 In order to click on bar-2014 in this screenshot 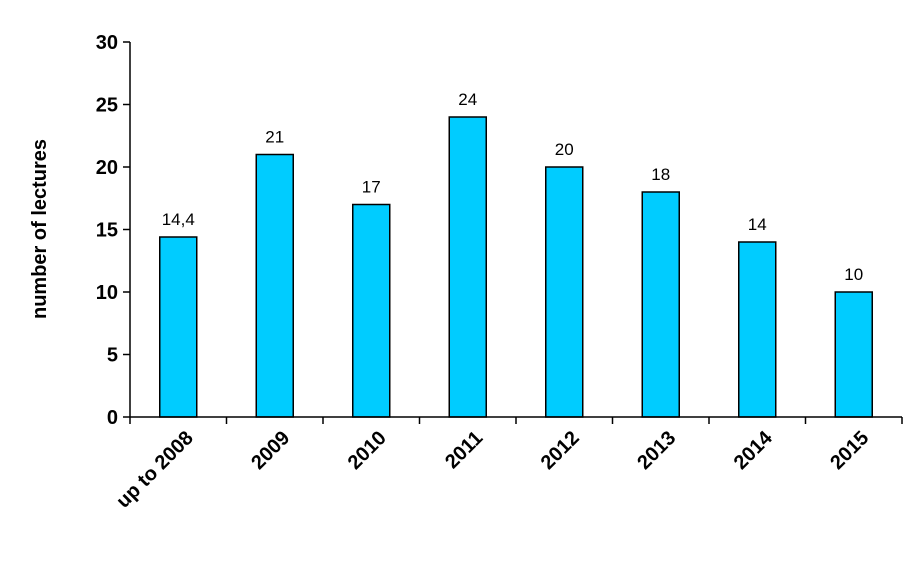, I will do `click(757, 329)`.